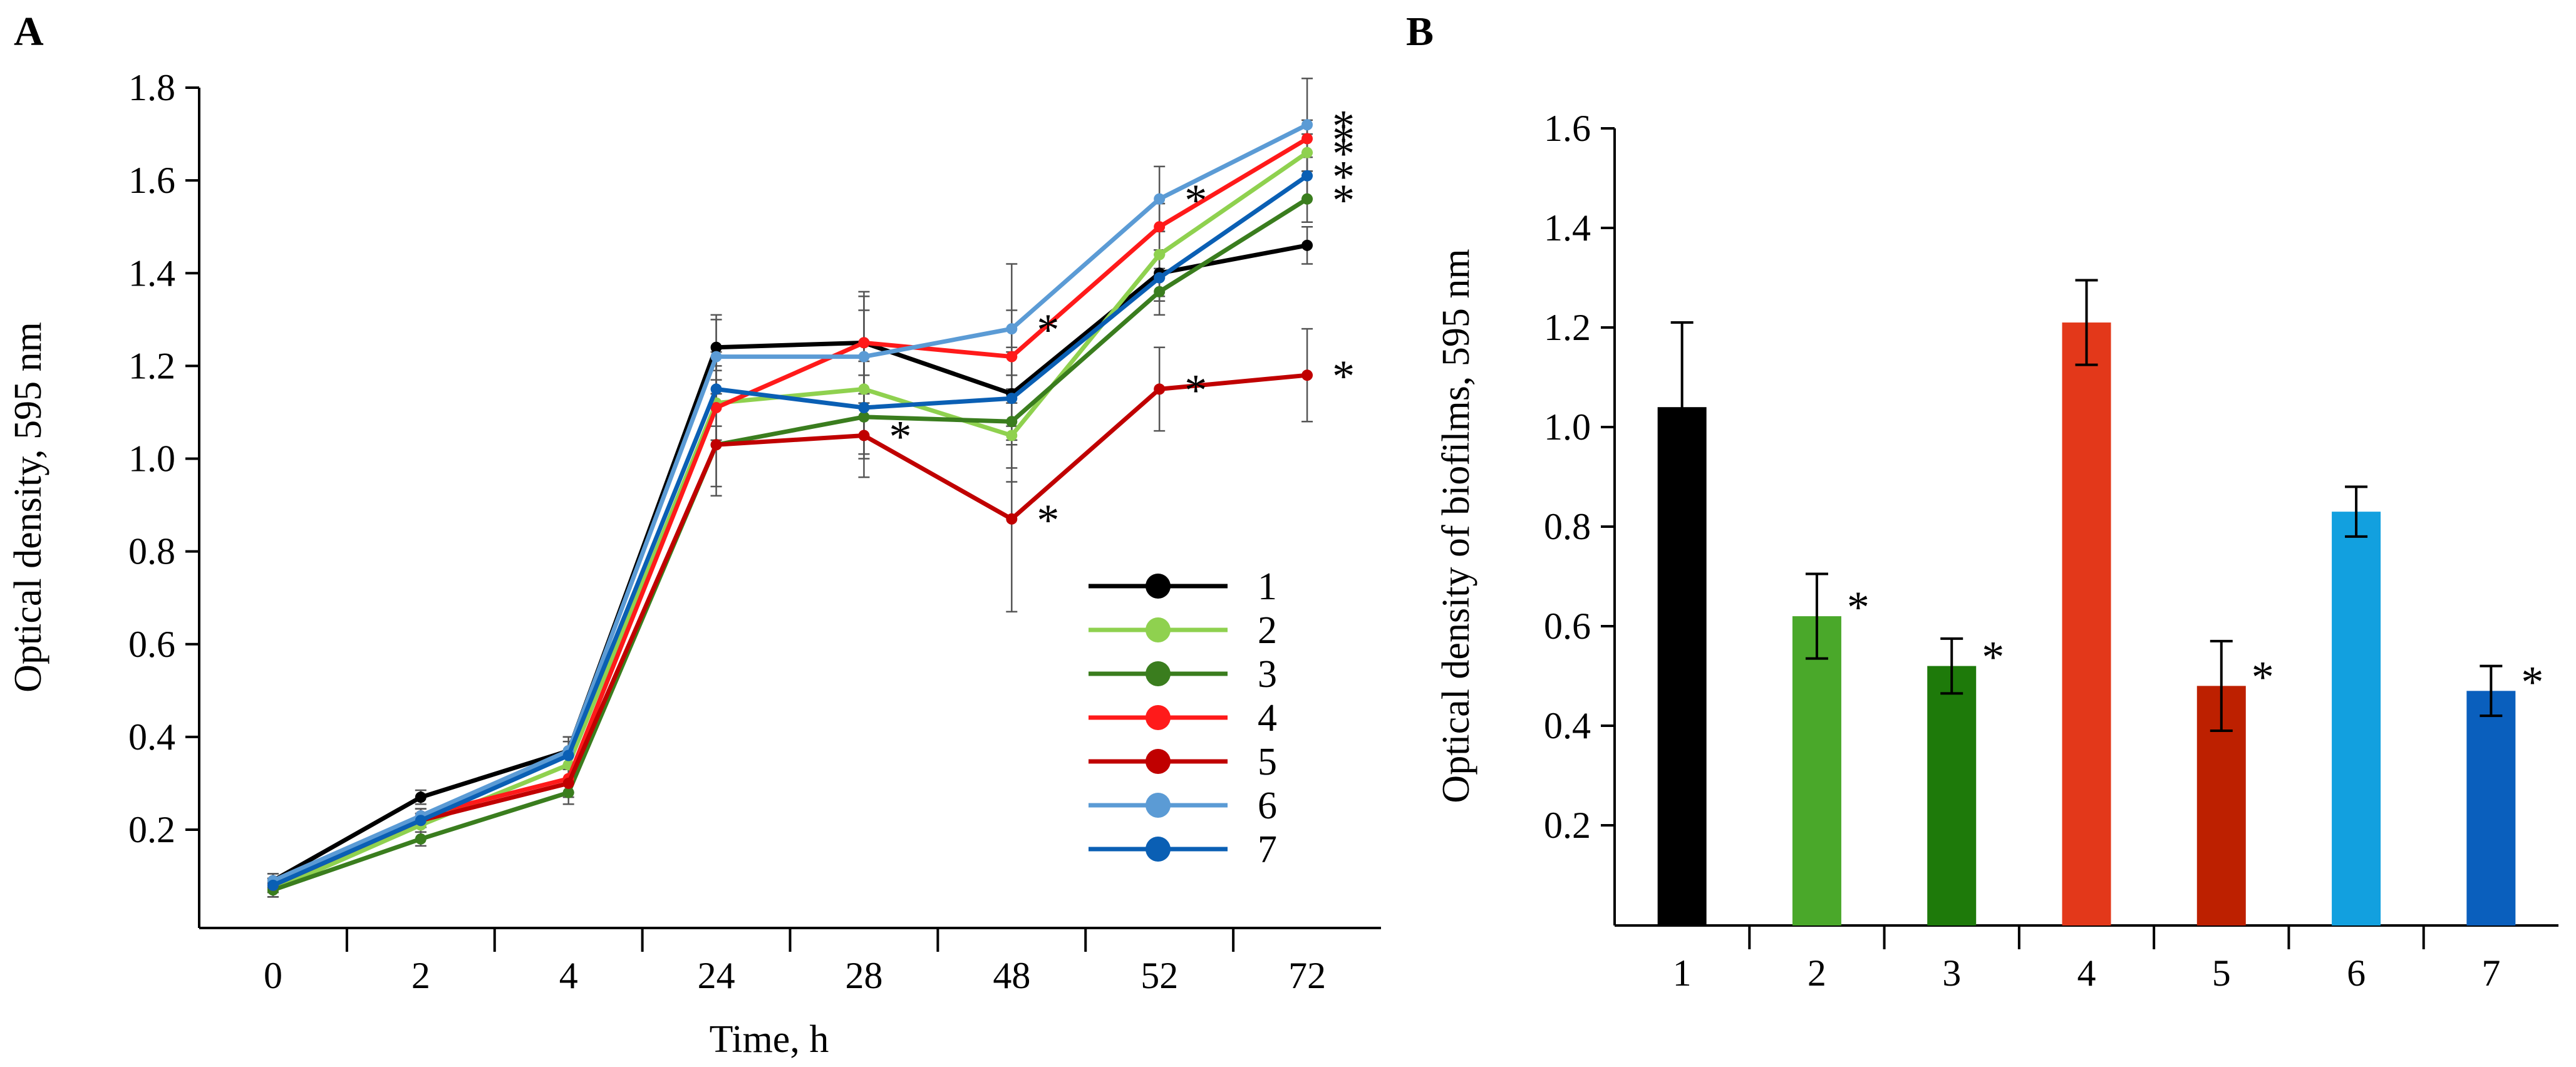 Image resolution: width=2576 pixels, height=1067 pixels. I want to click on legend-label-3: 3, so click(1267, 674).